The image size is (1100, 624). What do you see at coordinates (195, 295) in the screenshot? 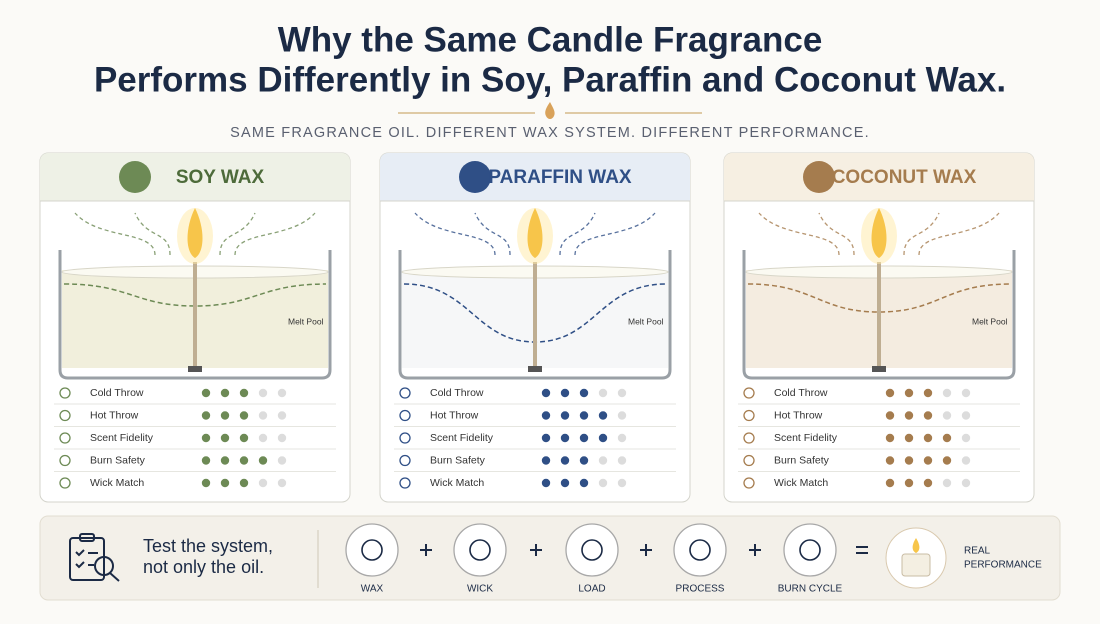
I see `melt-pool` at bounding box center [195, 295].